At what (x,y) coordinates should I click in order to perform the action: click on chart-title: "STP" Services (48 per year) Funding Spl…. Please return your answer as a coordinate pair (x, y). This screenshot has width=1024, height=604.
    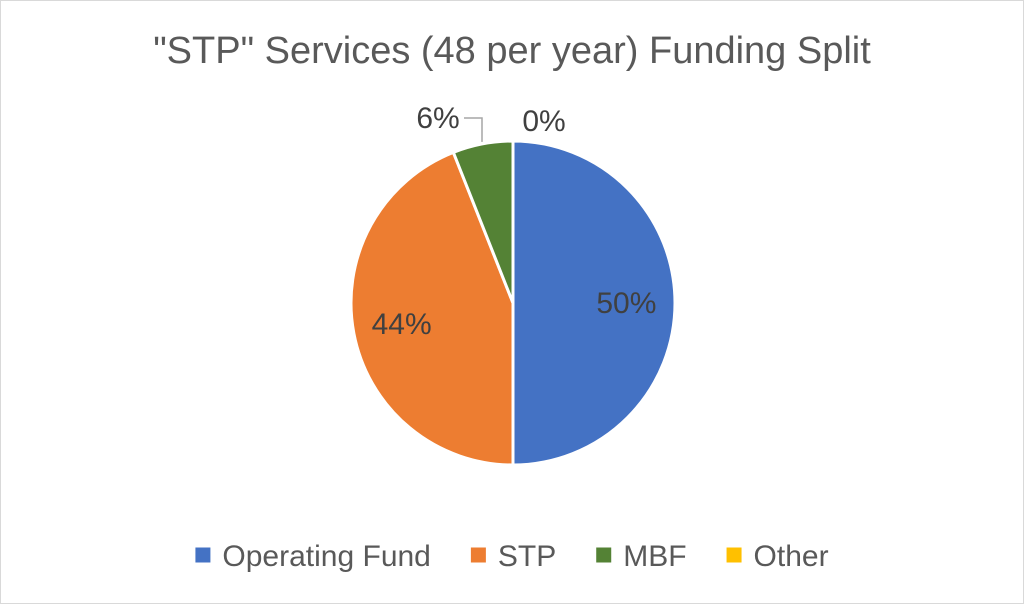
    Looking at the image, I should click on (512, 51).